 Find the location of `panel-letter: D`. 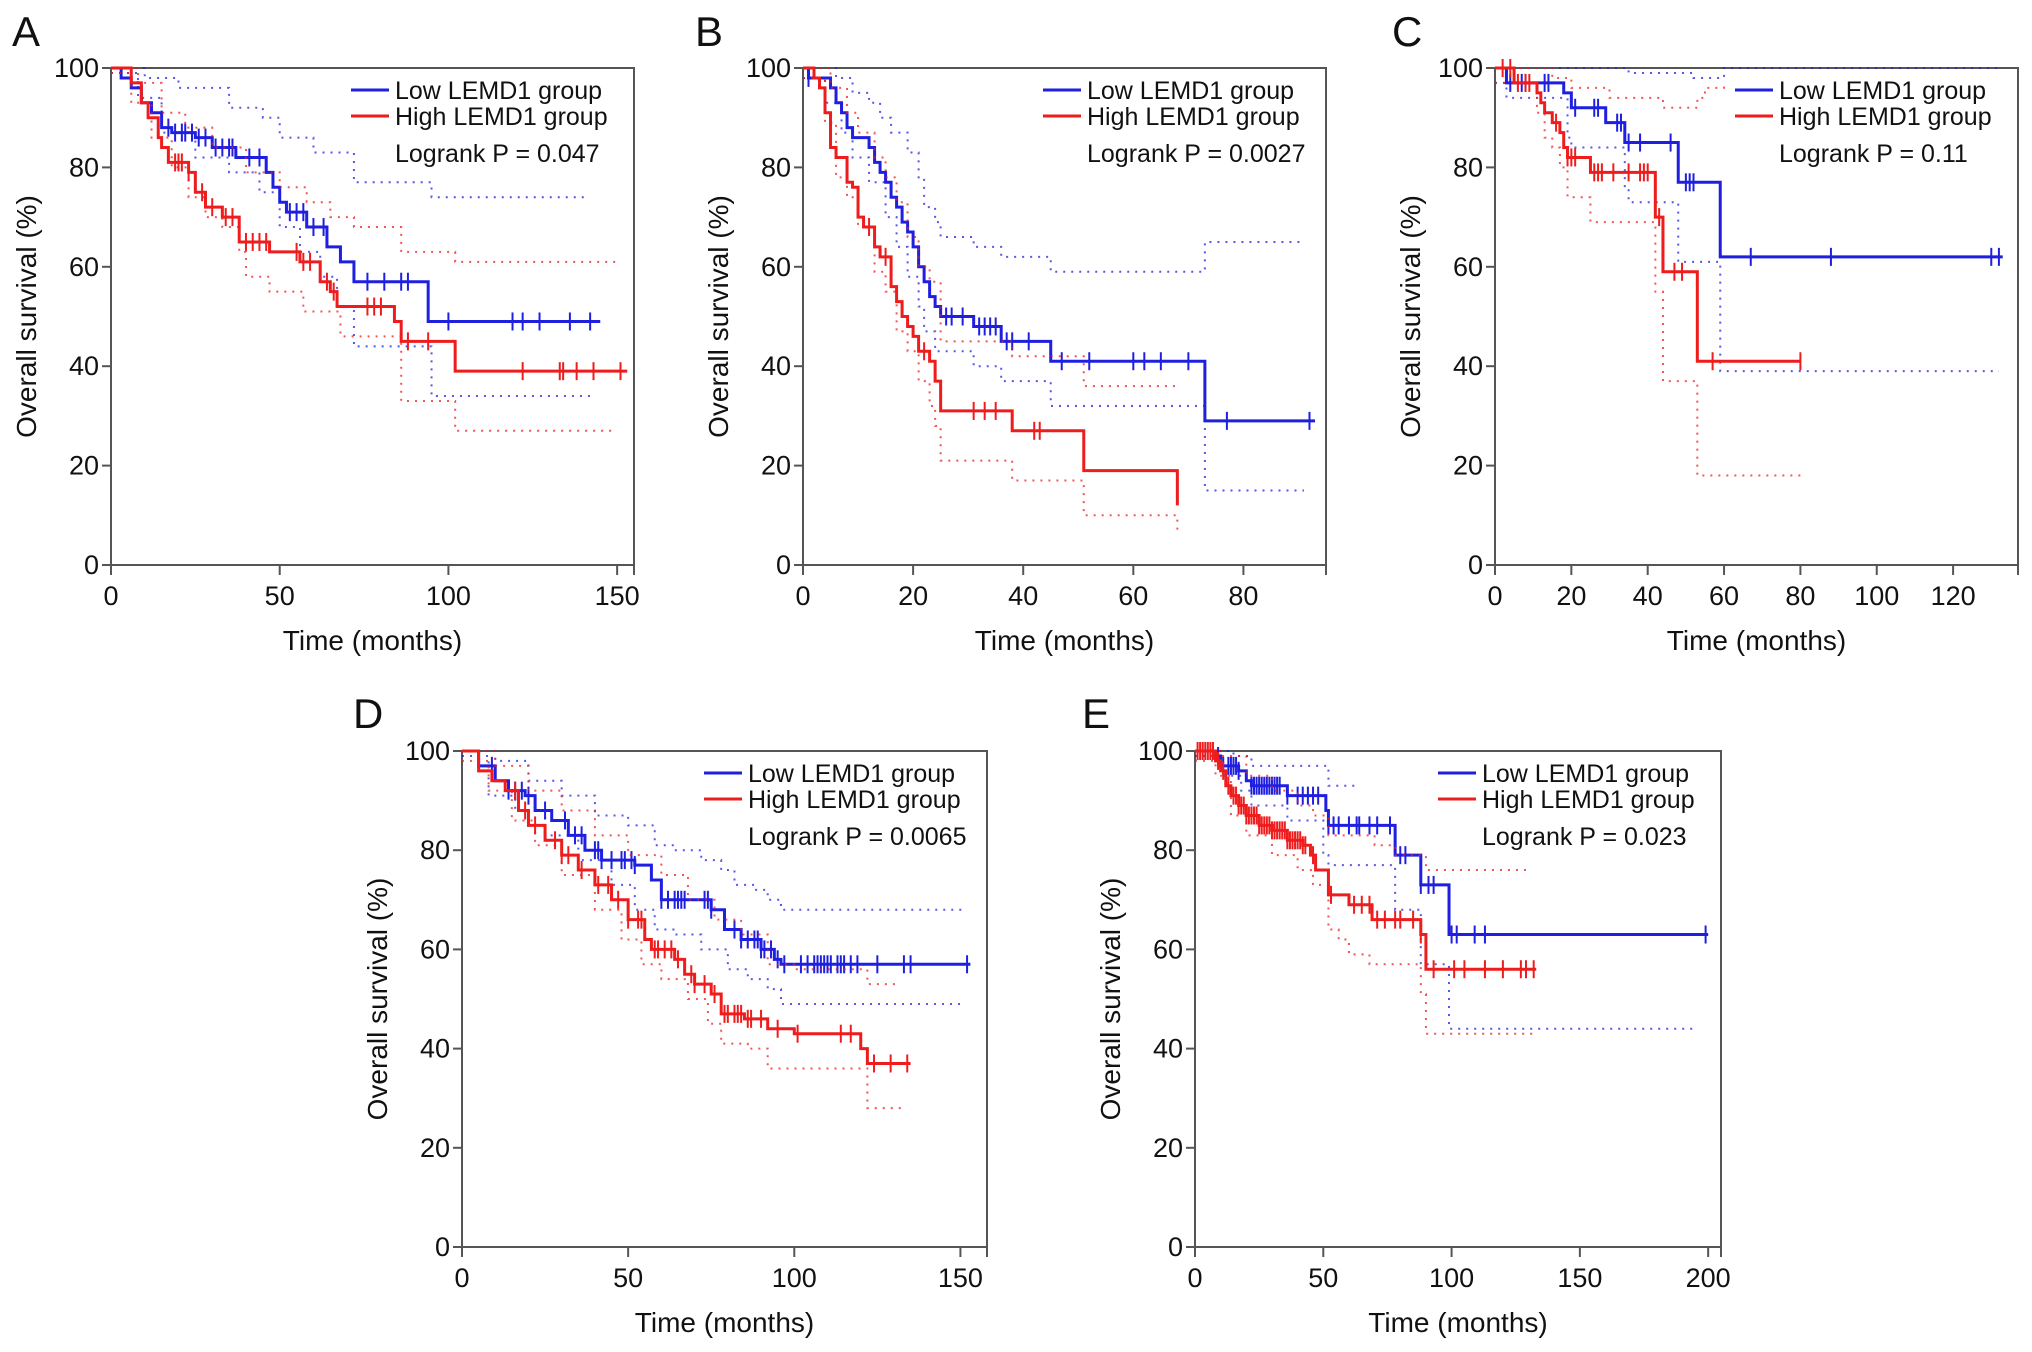

panel-letter: D is located at coordinates (368, 713).